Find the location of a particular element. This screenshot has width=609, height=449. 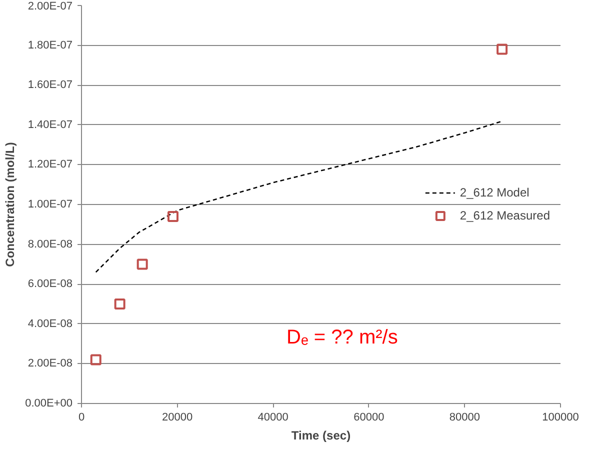

x-tick-label: 40000 is located at coordinates (273, 418).